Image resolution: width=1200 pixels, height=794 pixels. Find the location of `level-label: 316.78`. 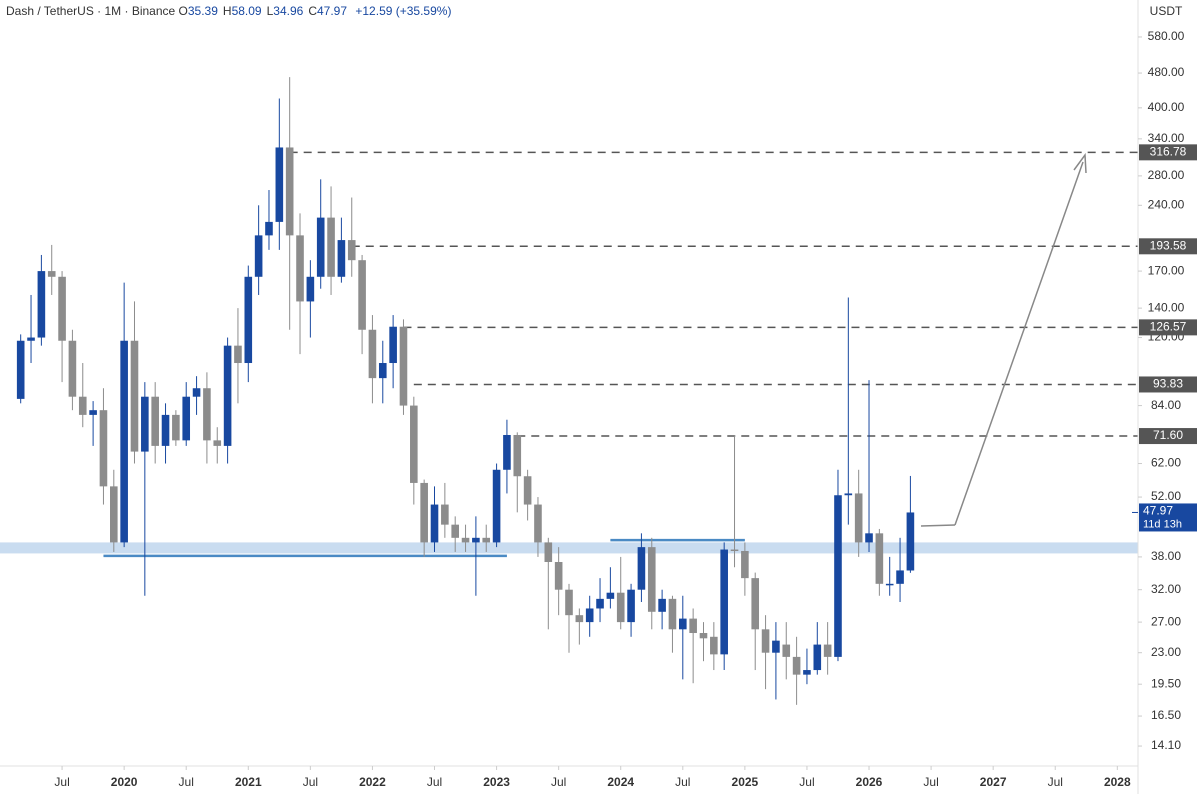

level-label: 316.78 is located at coordinates (1168, 152).